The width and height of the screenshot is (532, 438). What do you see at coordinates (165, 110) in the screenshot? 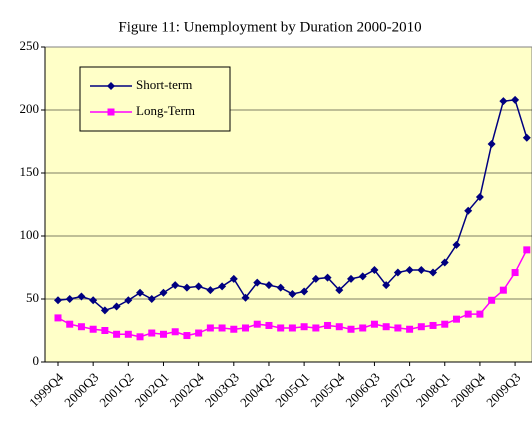
I see `legend-label: Long-Term` at bounding box center [165, 110].